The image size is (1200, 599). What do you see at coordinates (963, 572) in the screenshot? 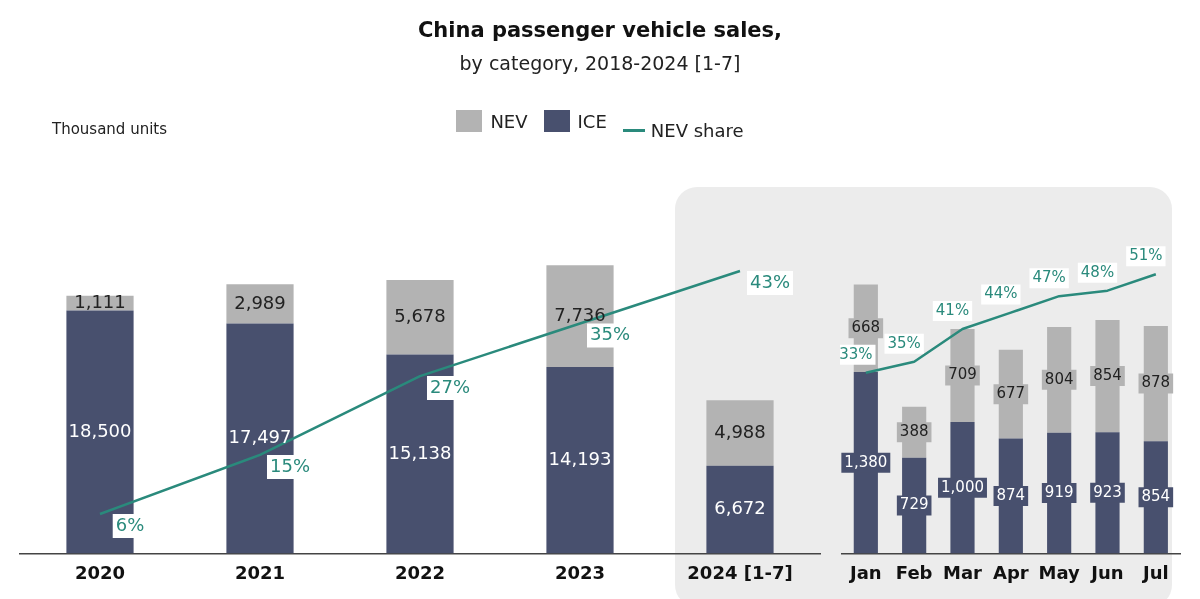
I see `x-tick-label: Mar` at bounding box center [963, 572].